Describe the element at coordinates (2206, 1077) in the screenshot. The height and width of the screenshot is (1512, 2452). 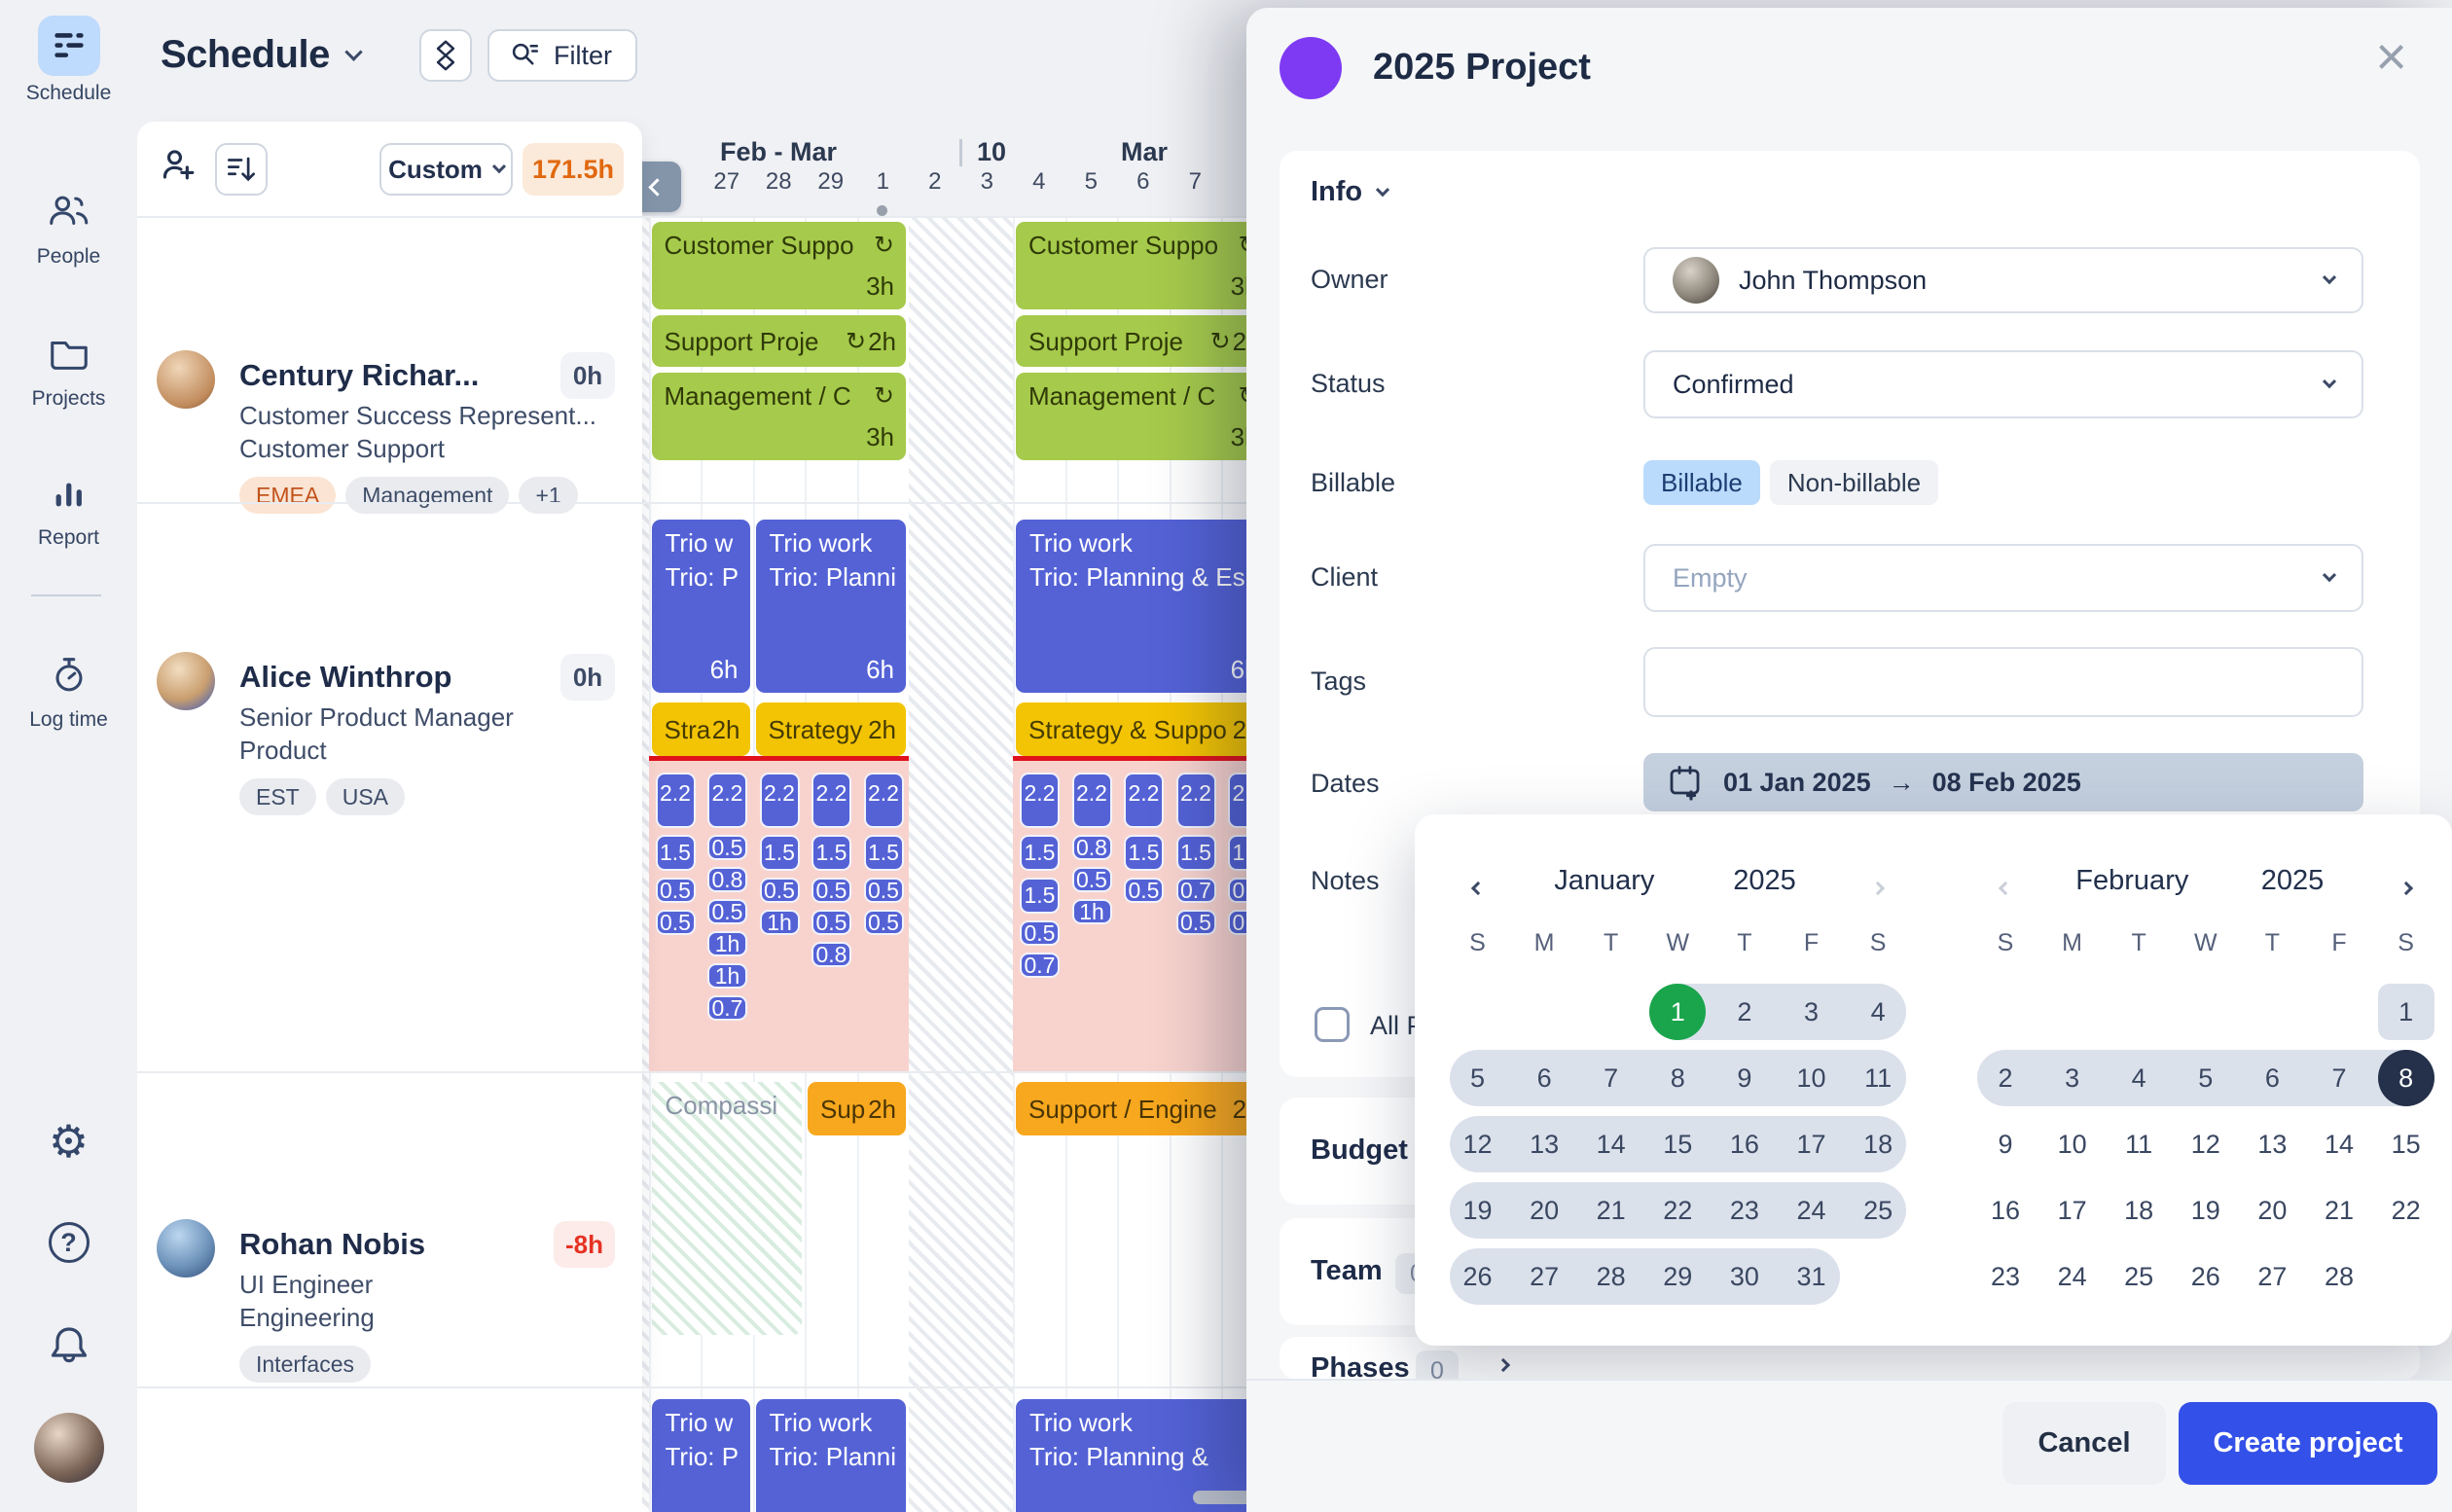
I see `calendar-day: 5` at that location.